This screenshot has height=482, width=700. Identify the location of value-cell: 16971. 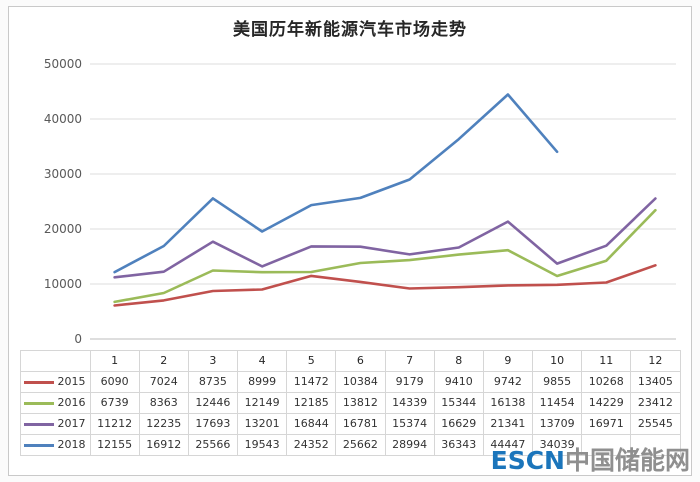
(607, 424).